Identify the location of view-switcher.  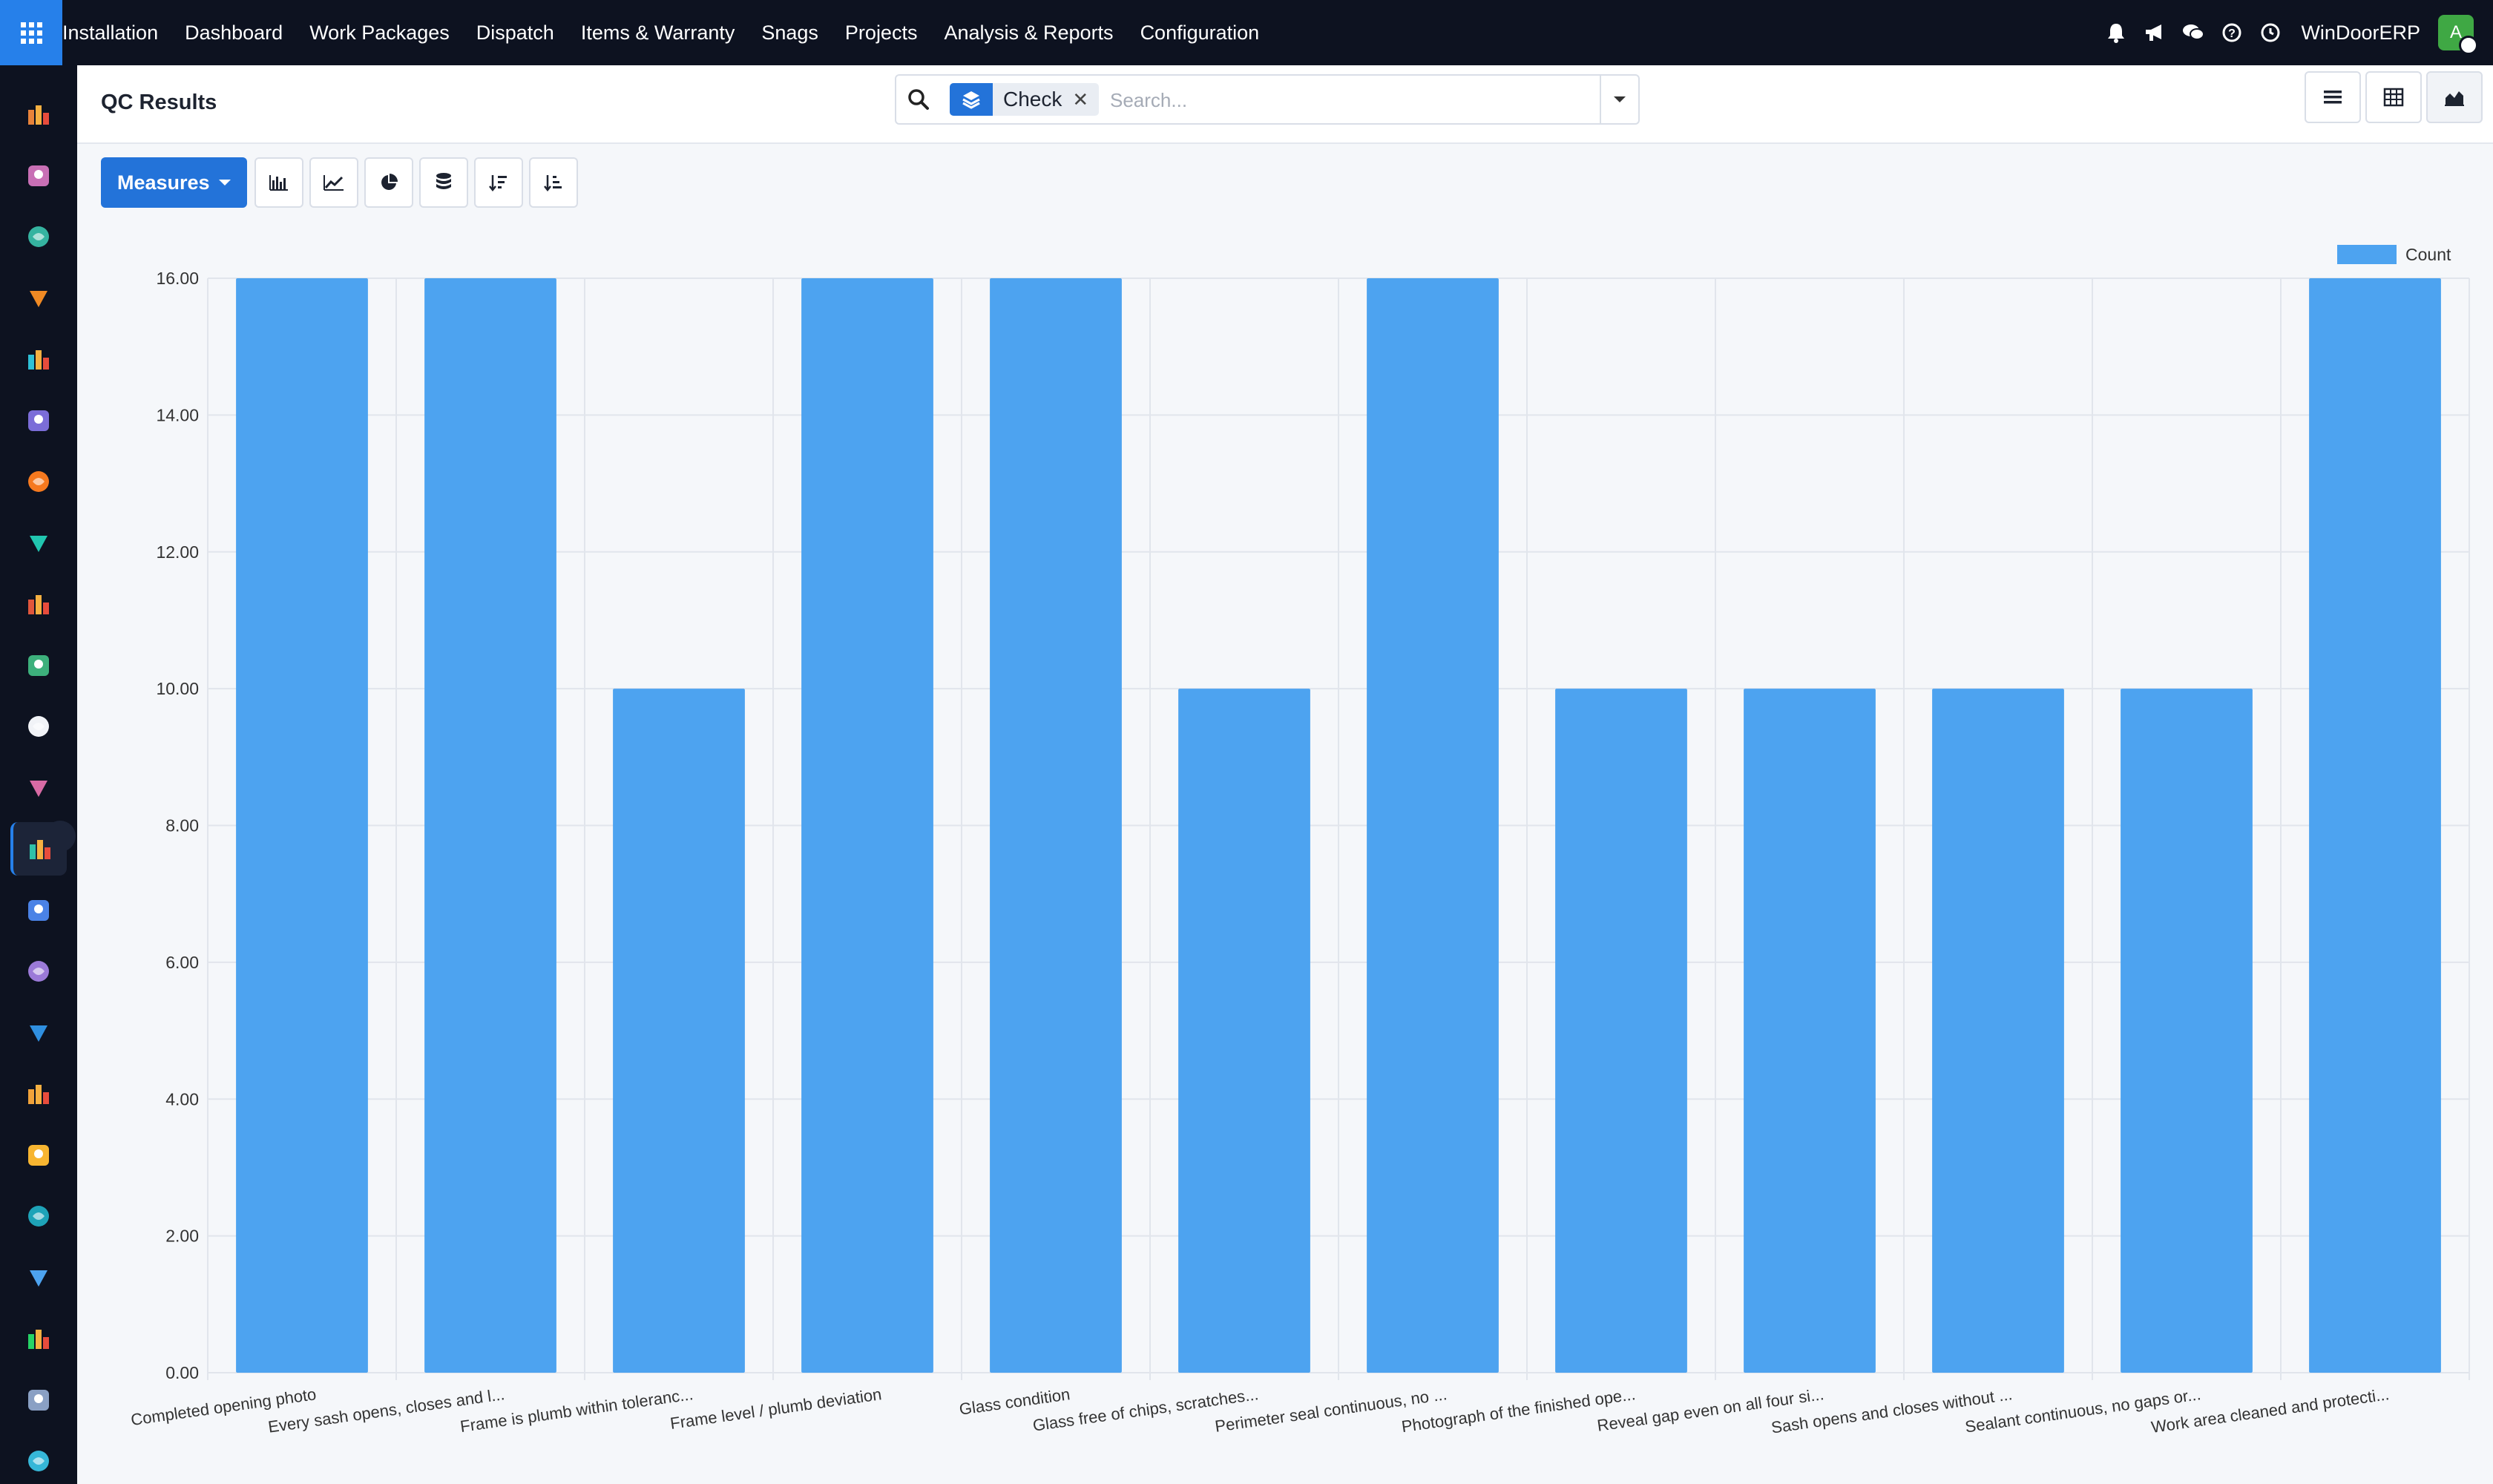
(2391, 97).